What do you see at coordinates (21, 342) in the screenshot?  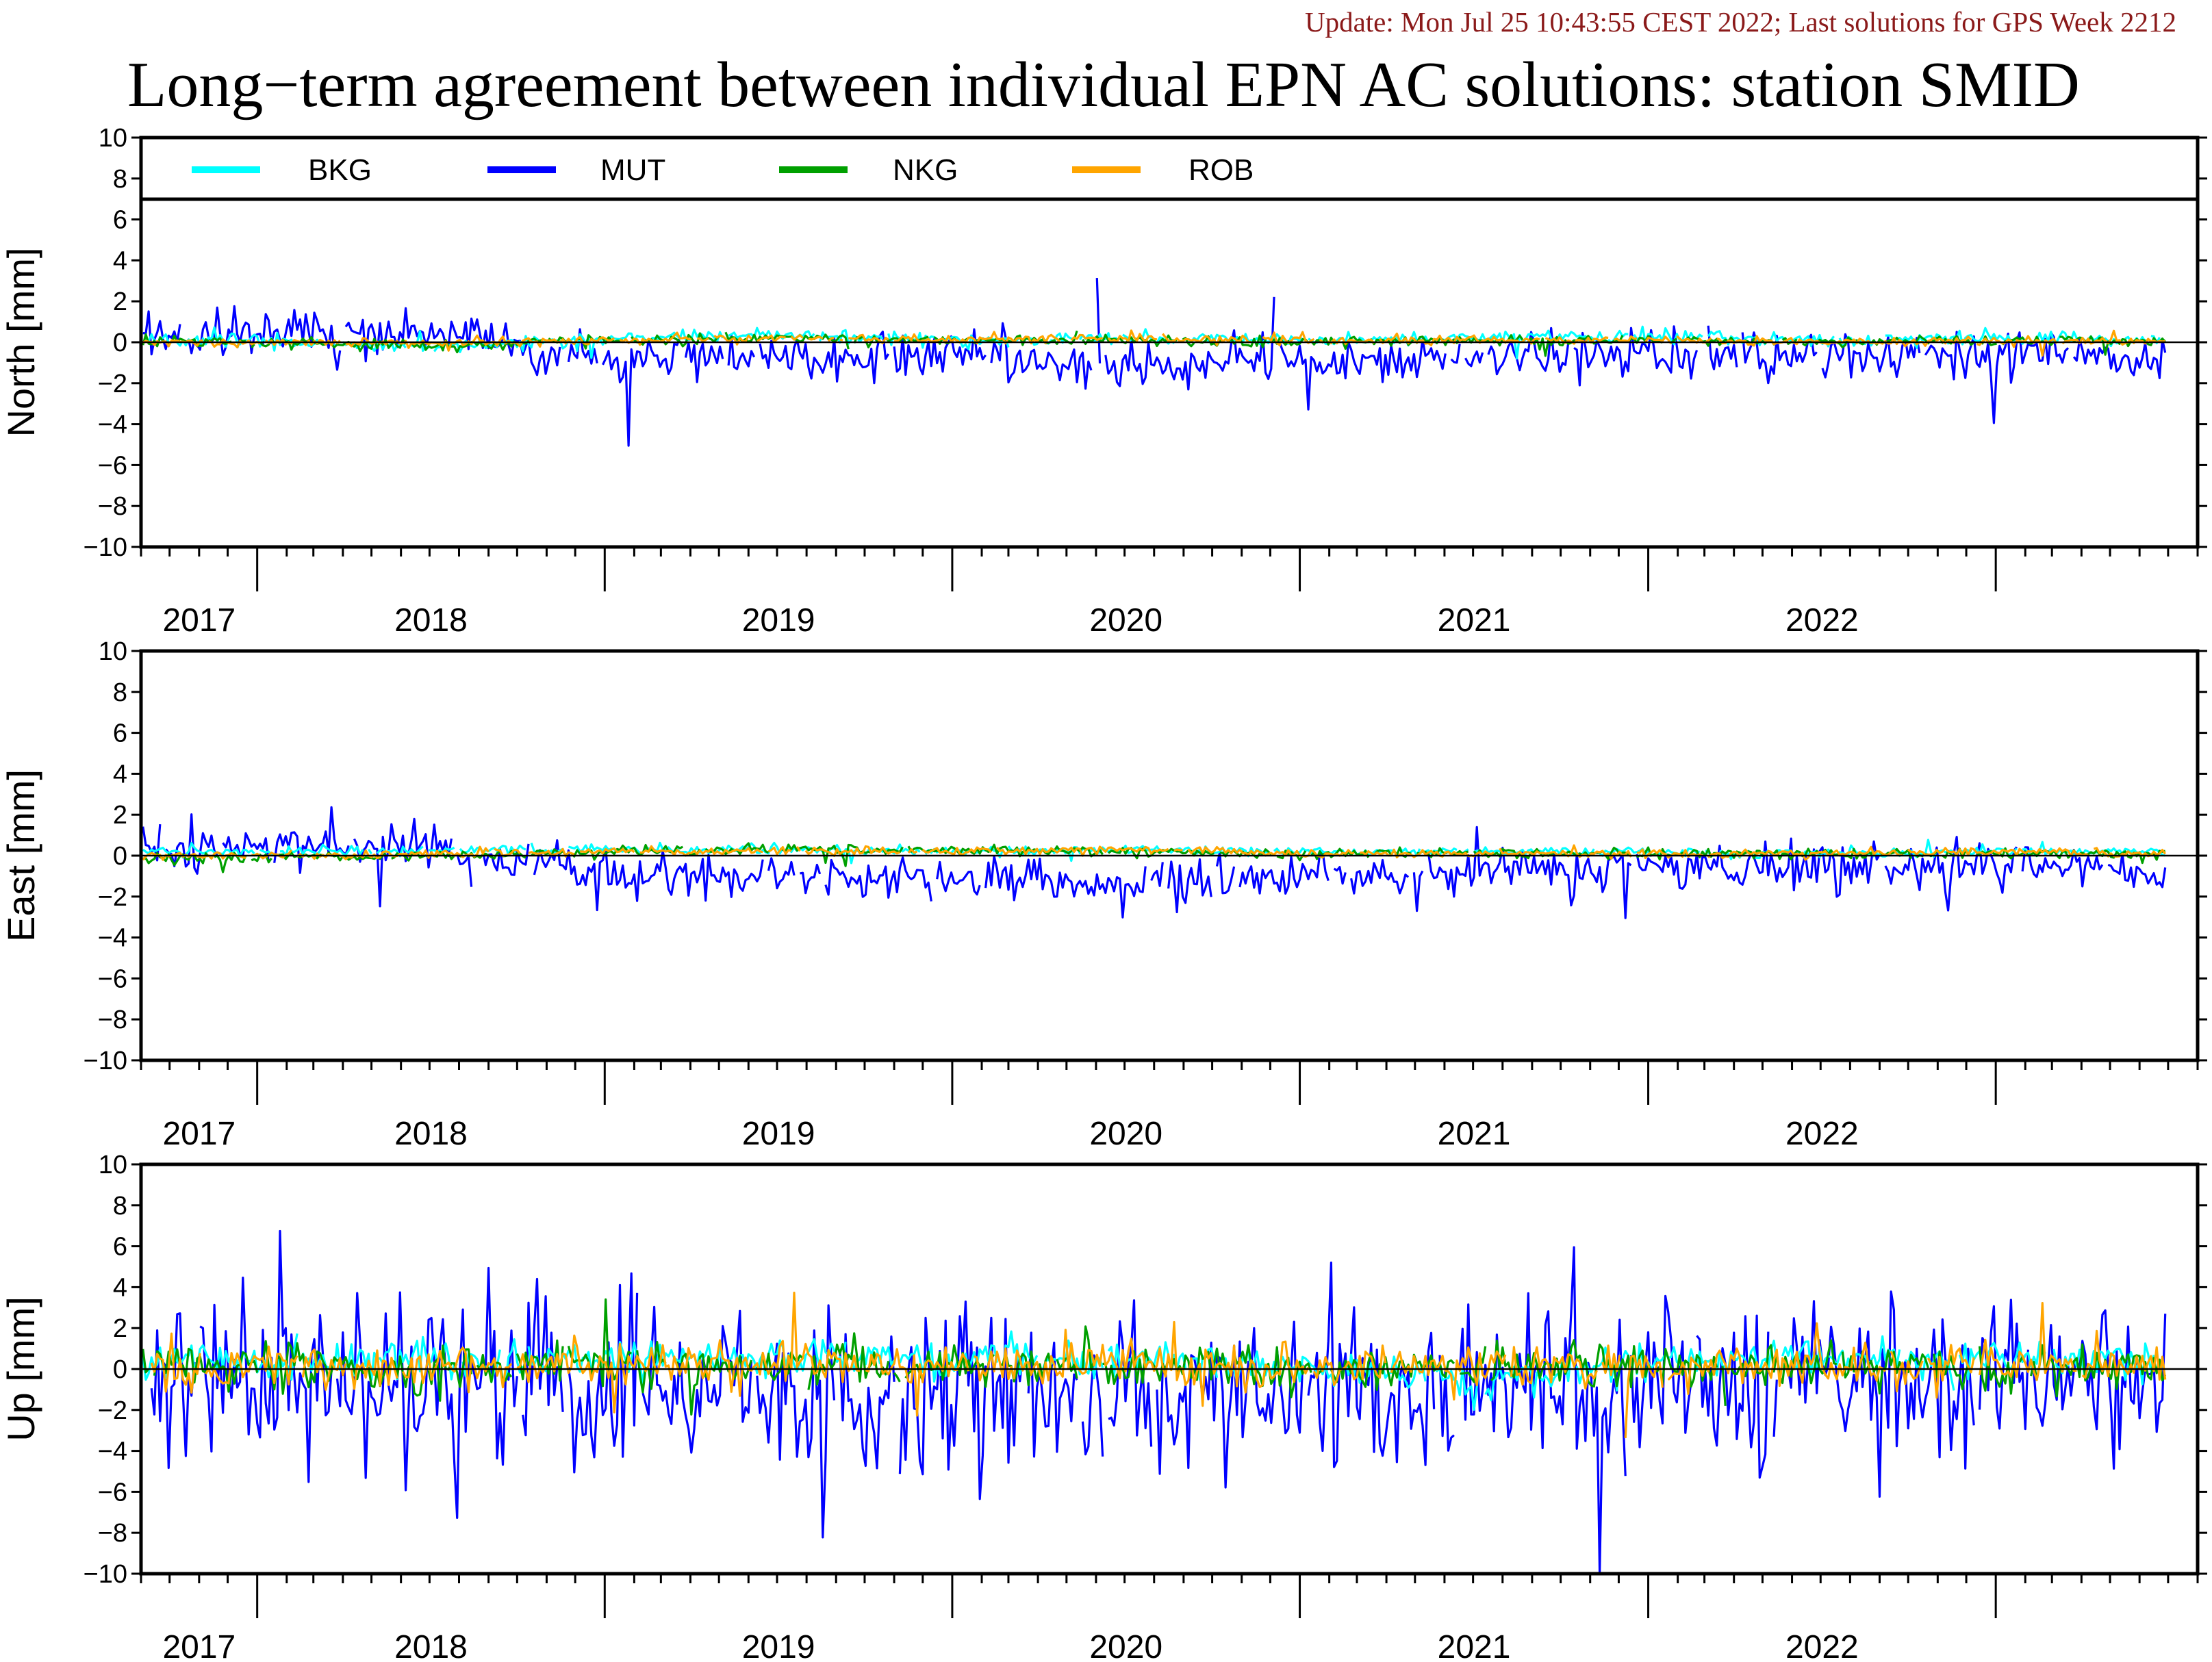 I see `y-axis-title: North [mm]` at bounding box center [21, 342].